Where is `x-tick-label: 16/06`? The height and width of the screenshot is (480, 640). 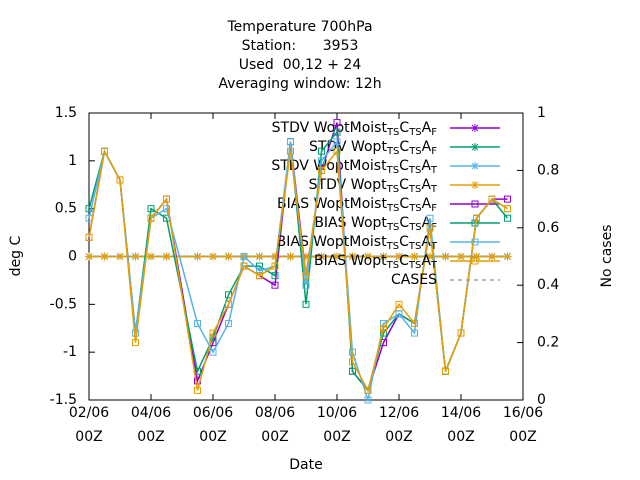
x-tick-label: 16/06 is located at coordinates (523, 413).